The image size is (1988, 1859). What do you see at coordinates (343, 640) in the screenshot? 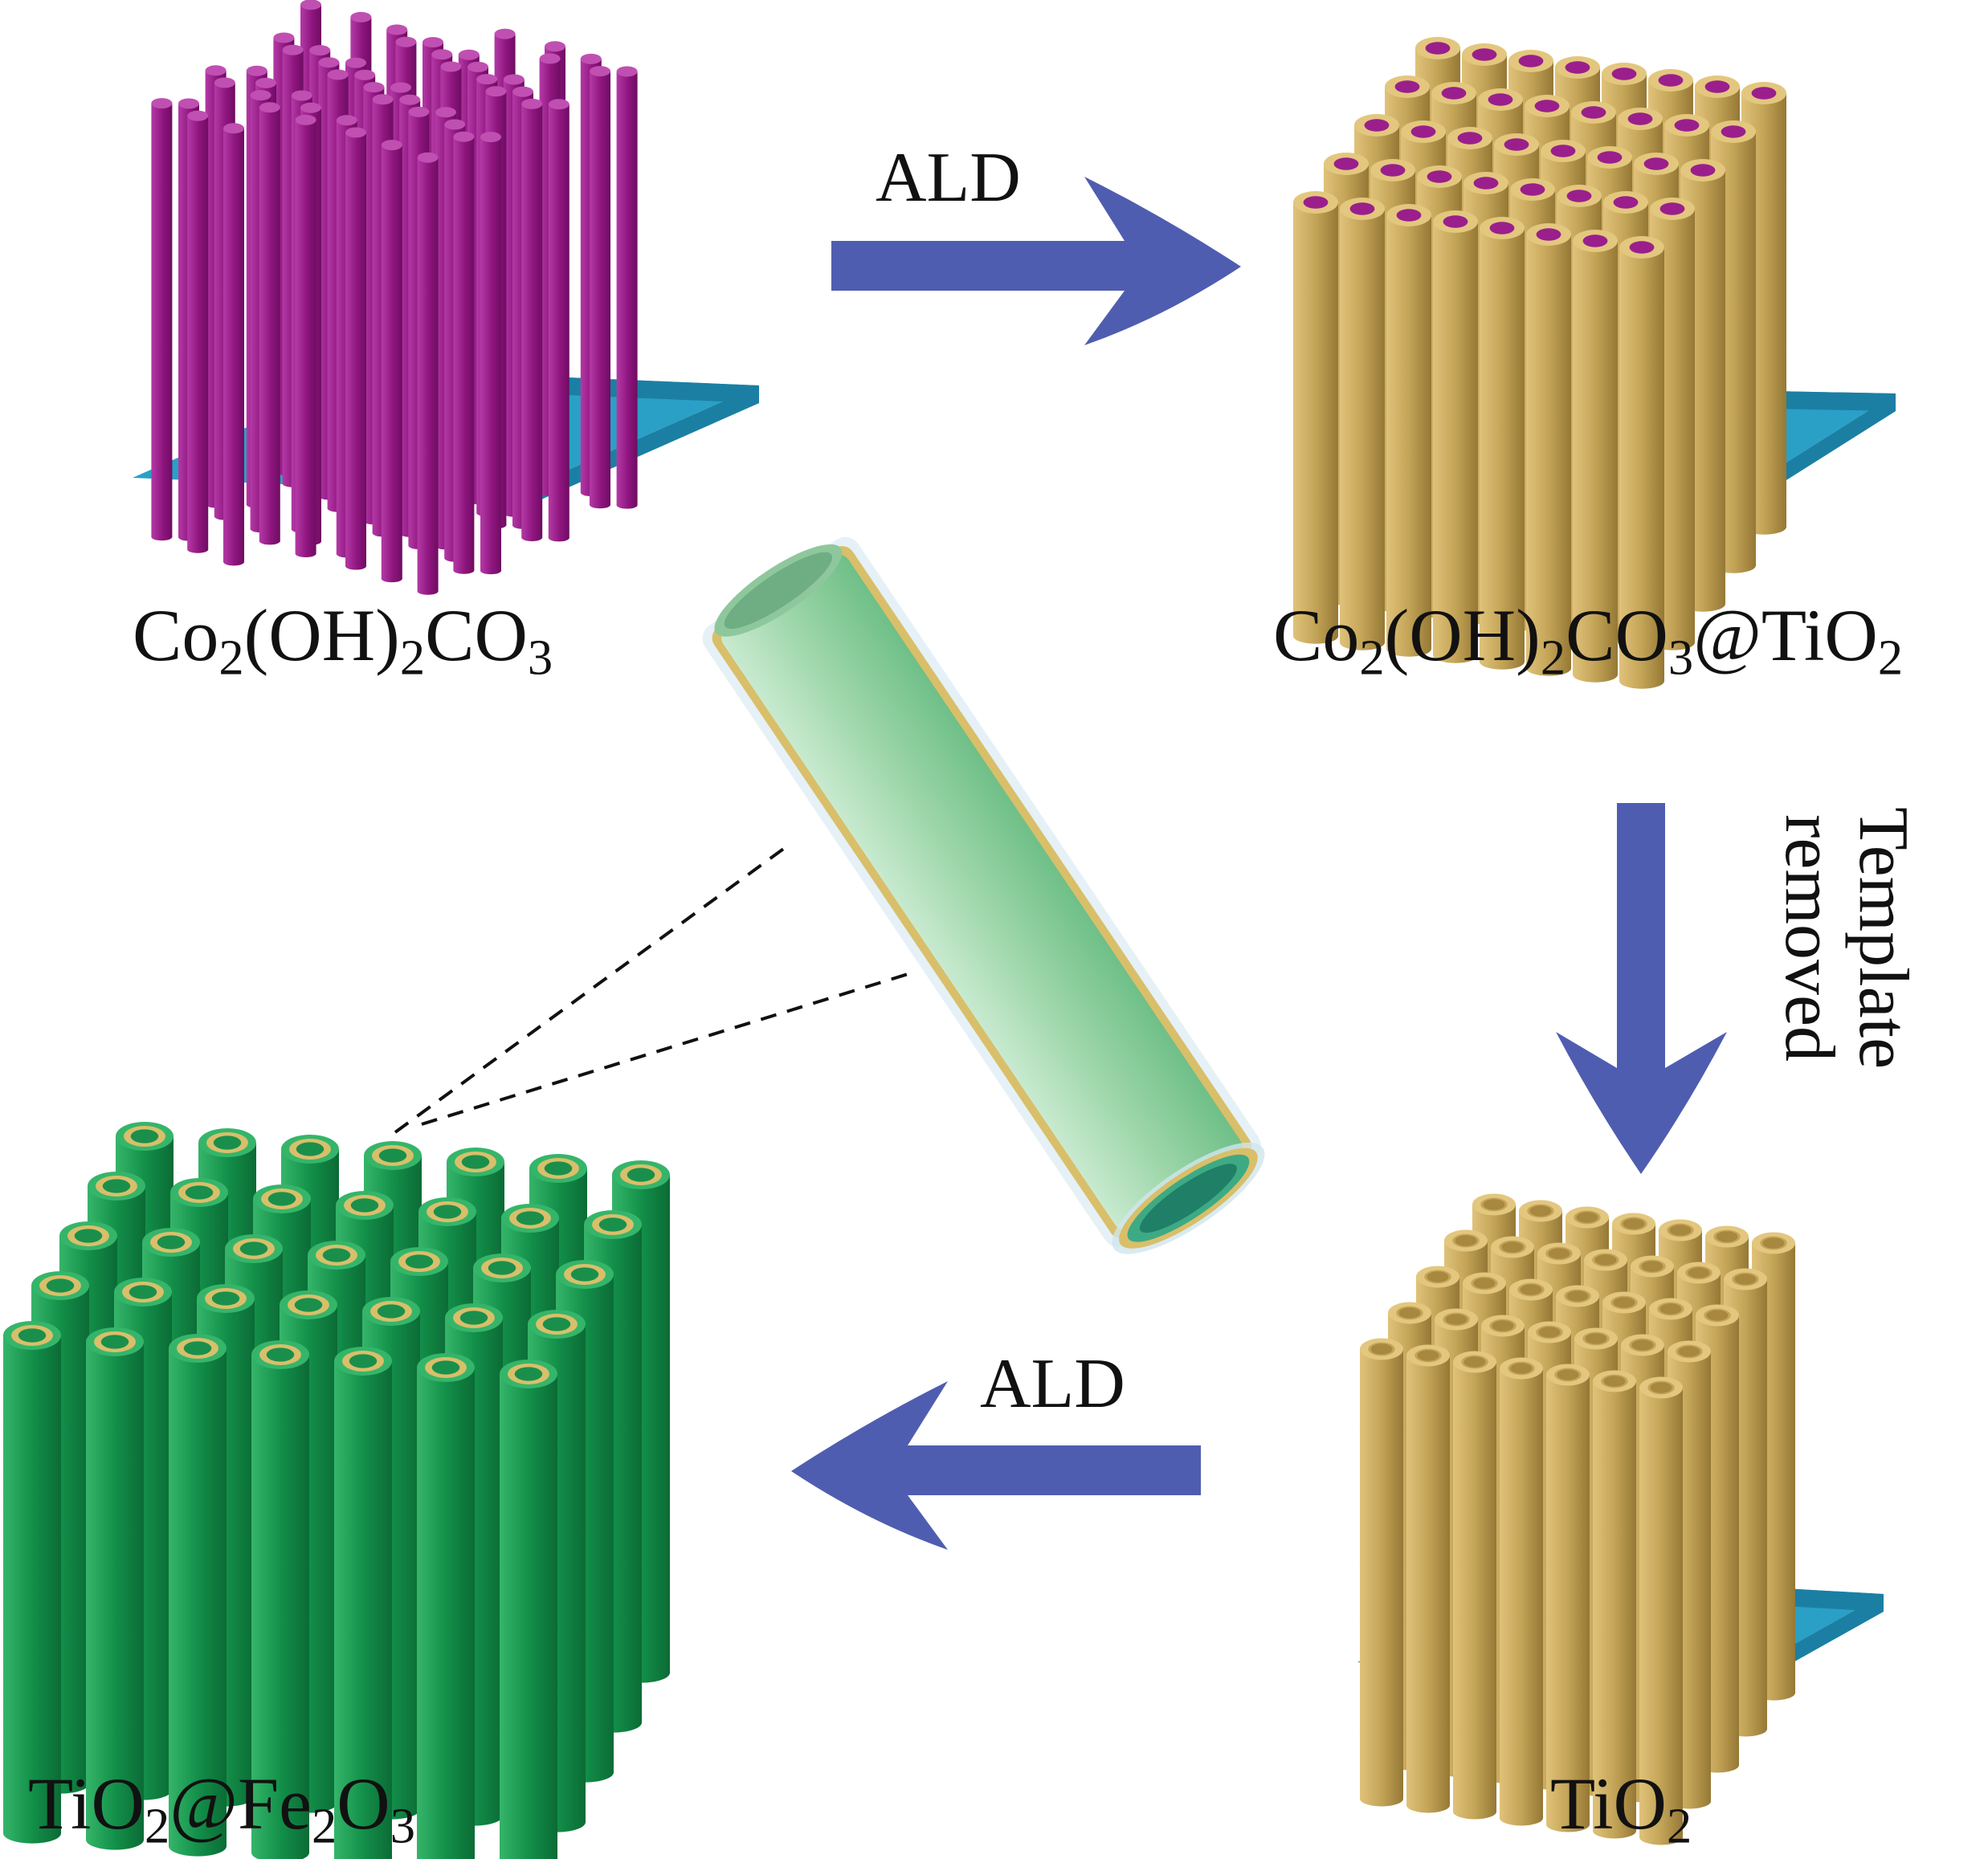
I see `co2-caption: Co2(OH)2CO3` at bounding box center [343, 640].